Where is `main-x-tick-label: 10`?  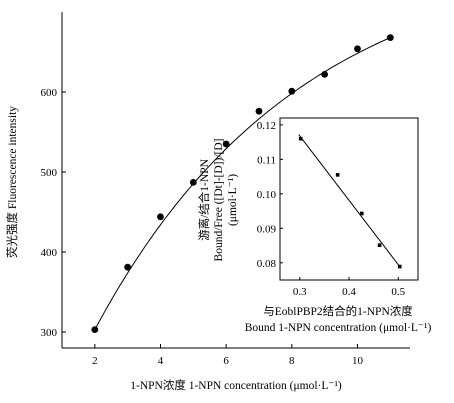 main-x-tick-label: 10 is located at coordinates (358, 361).